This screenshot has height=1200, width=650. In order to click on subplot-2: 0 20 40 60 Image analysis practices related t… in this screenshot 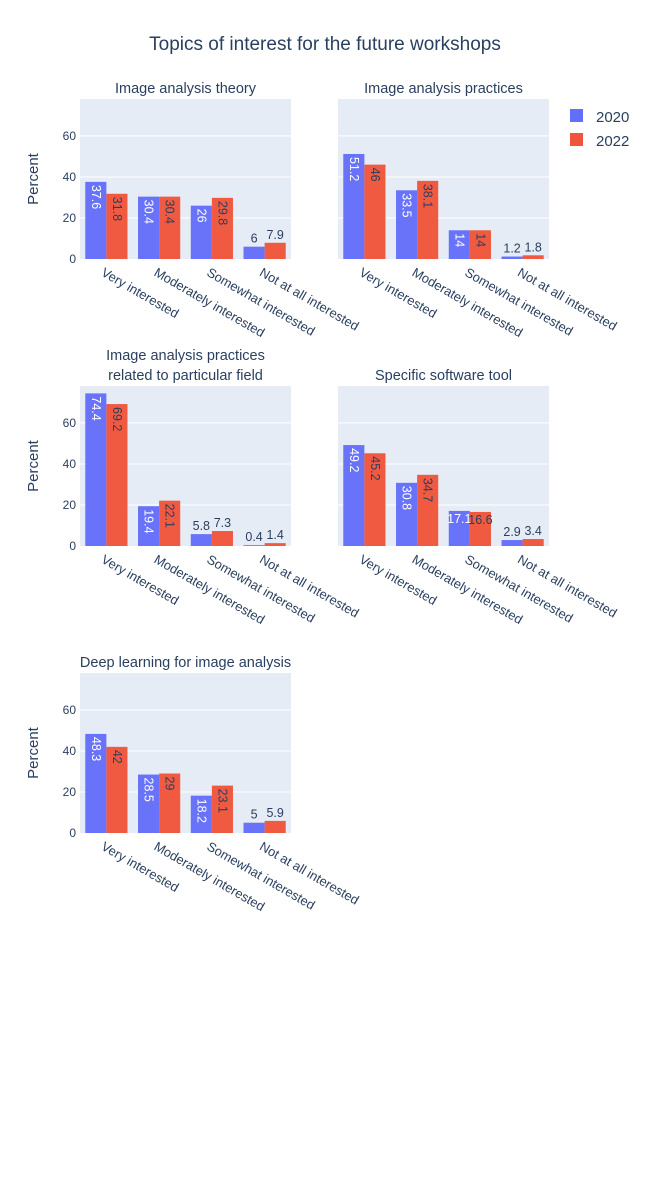, I will do `click(193, 487)`.